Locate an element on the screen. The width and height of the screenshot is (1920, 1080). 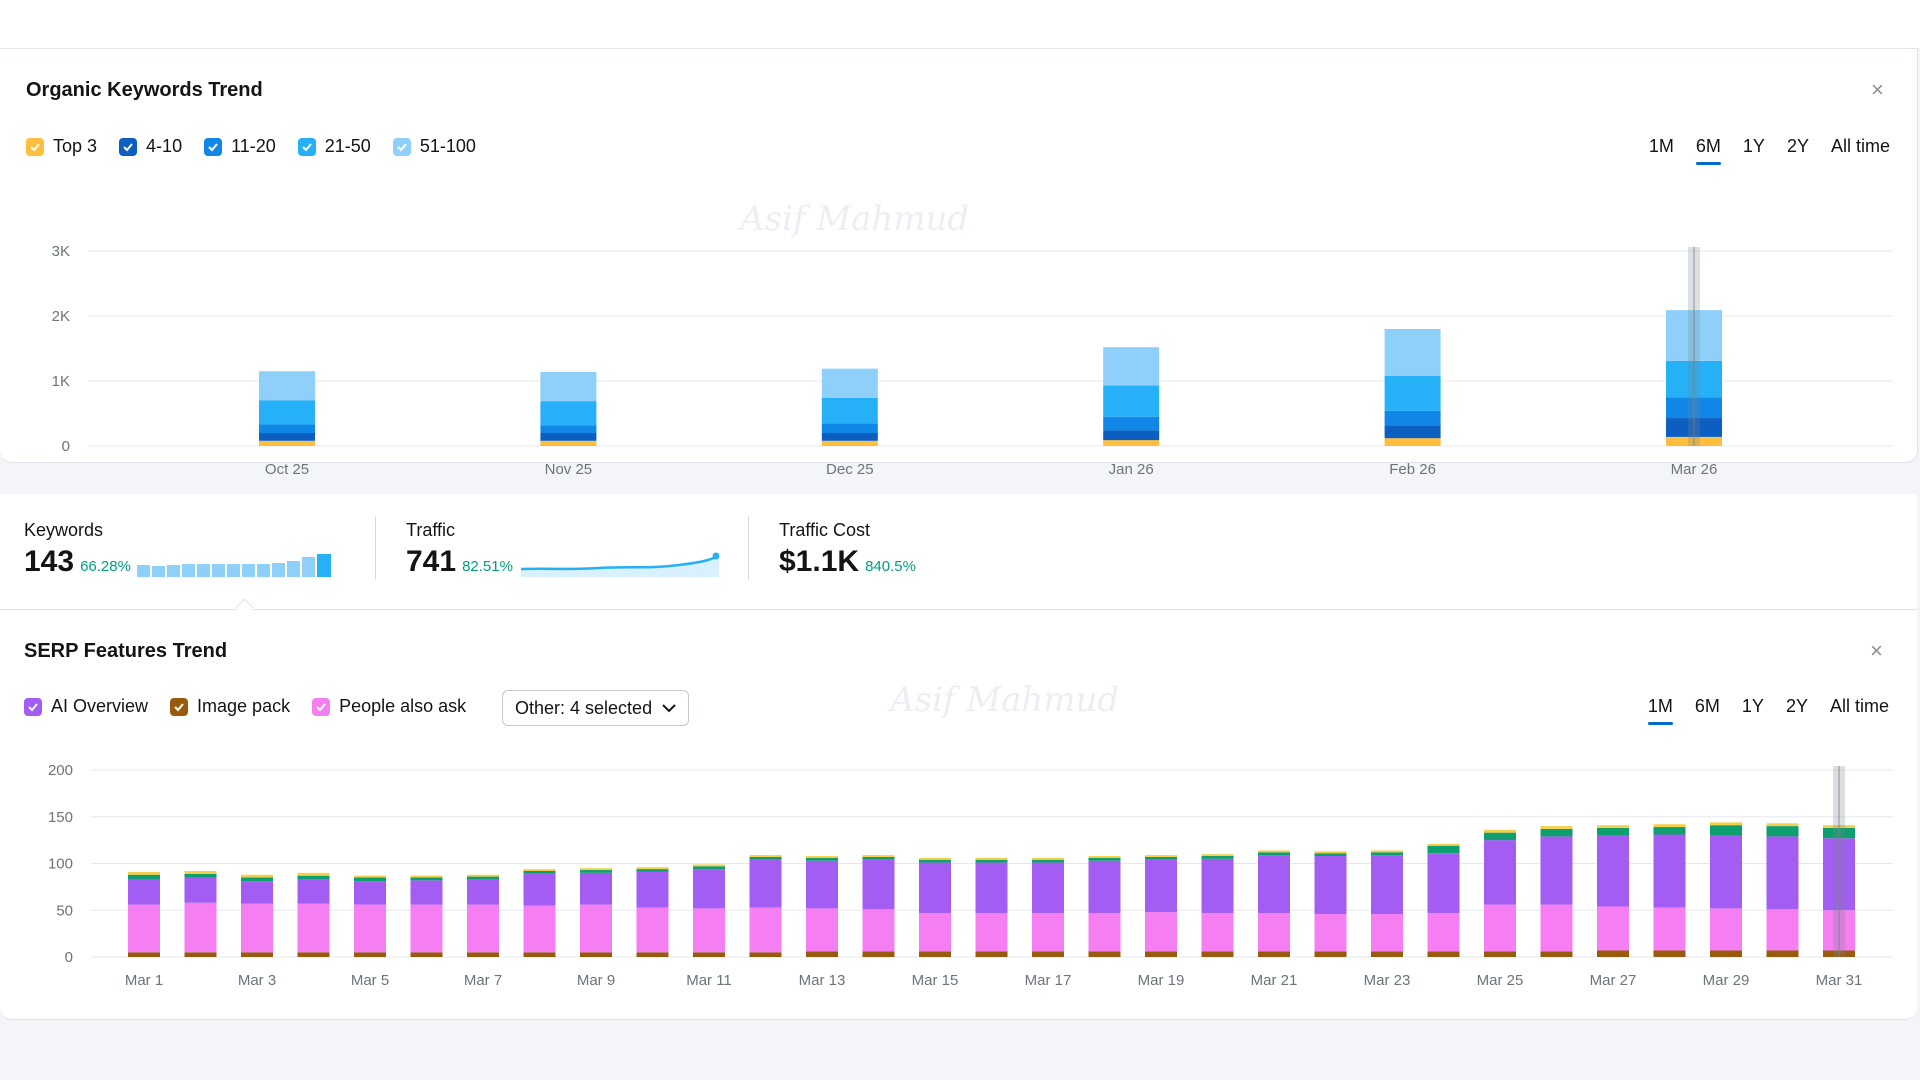
serp-range-all-time: All time is located at coordinates (1859, 706).